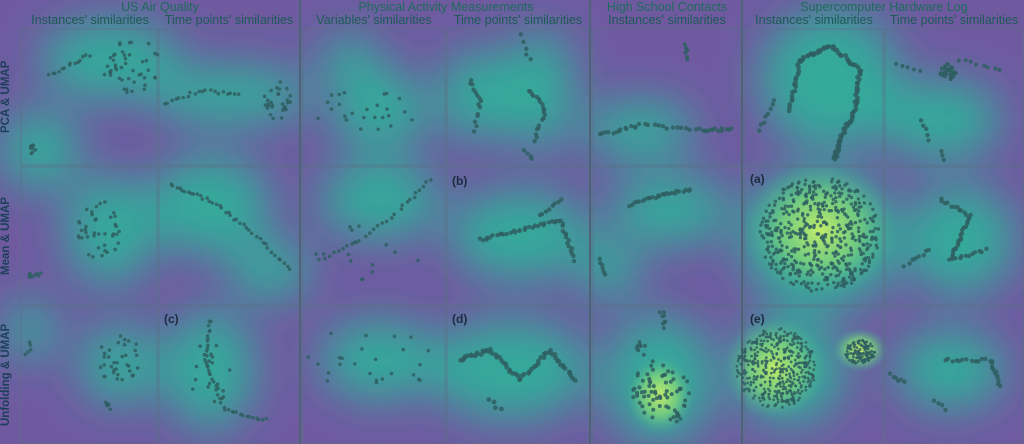 This screenshot has height=444, width=1024. What do you see at coordinates (667, 7) in the screenshot?
I see `dataset-title-high-school: High School Contacts` at bounding box center [667, 7].